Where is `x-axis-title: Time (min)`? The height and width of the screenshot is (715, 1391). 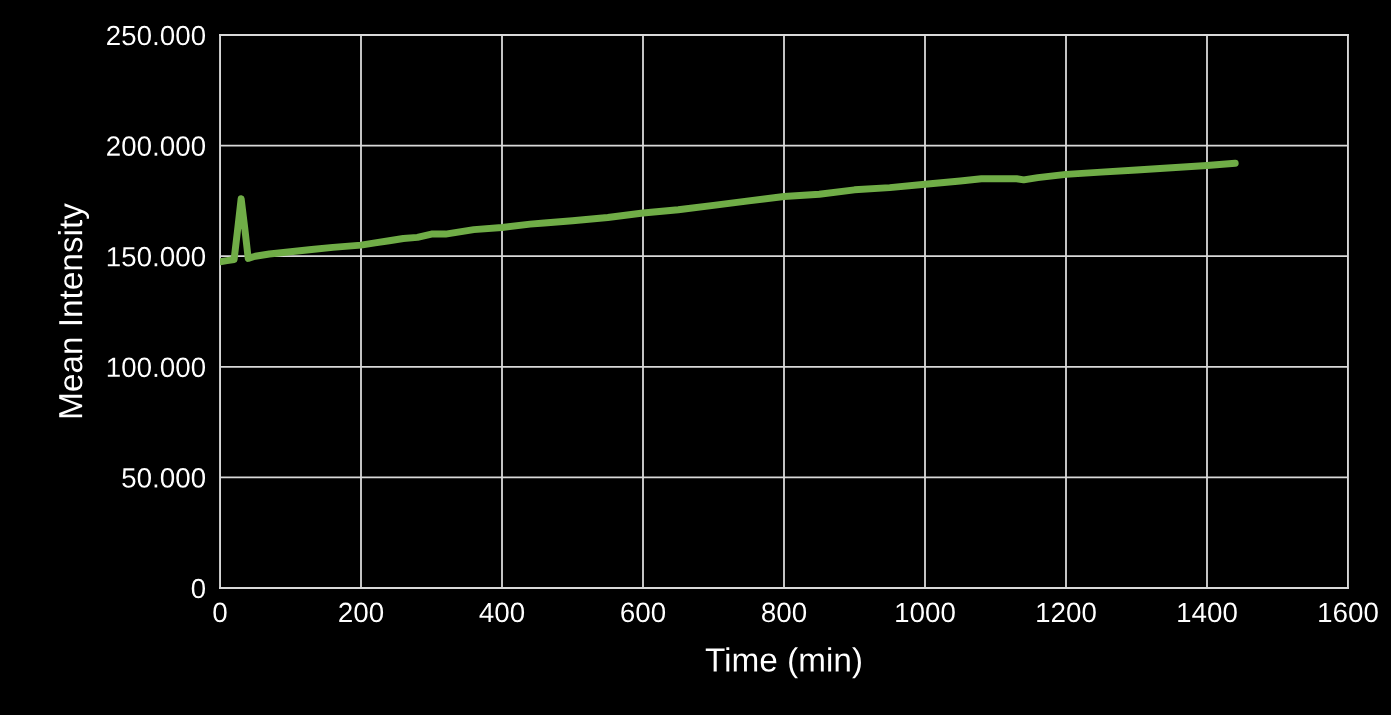
x-axis-title: Time (min) is located at coordinates (783, 663).